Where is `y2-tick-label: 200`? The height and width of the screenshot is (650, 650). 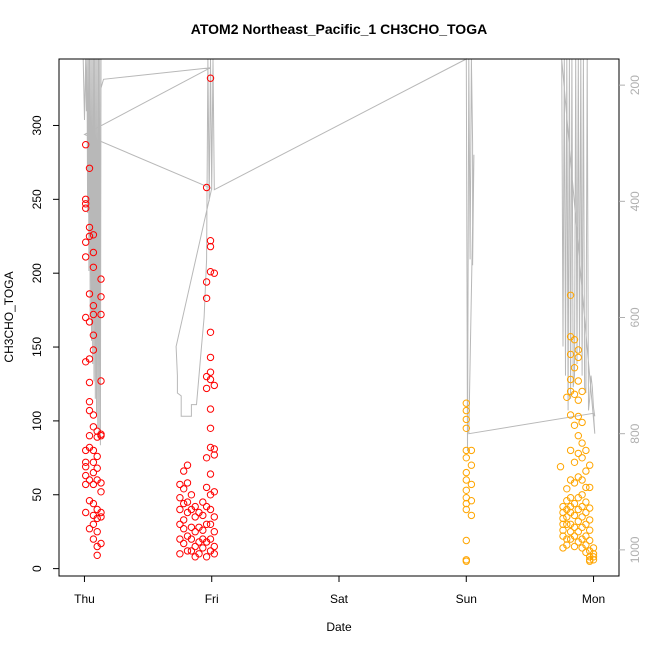 y2-tick-label: 200 is located at coordinates (635, 85).